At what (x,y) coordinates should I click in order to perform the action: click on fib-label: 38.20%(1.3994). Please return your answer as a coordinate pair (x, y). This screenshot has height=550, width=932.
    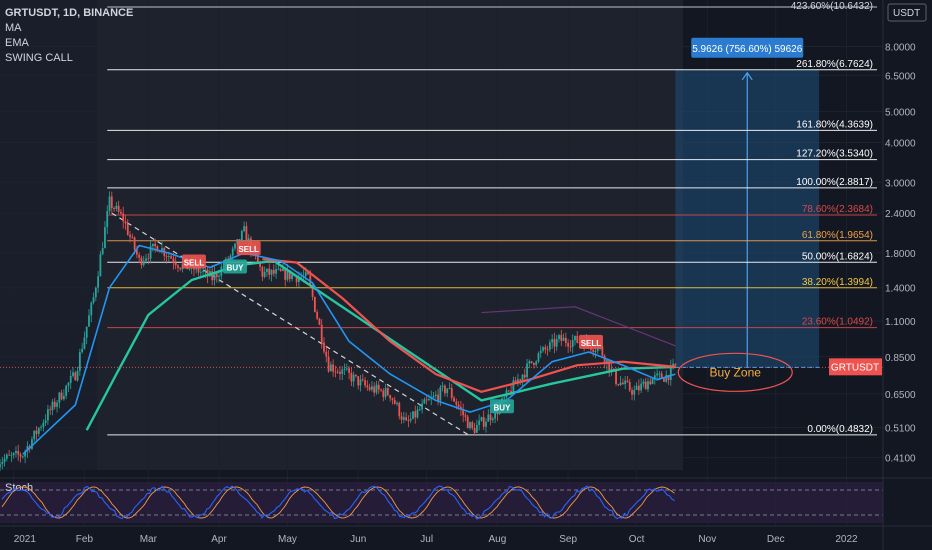
    Looking at the image, I should click on (837, 282).